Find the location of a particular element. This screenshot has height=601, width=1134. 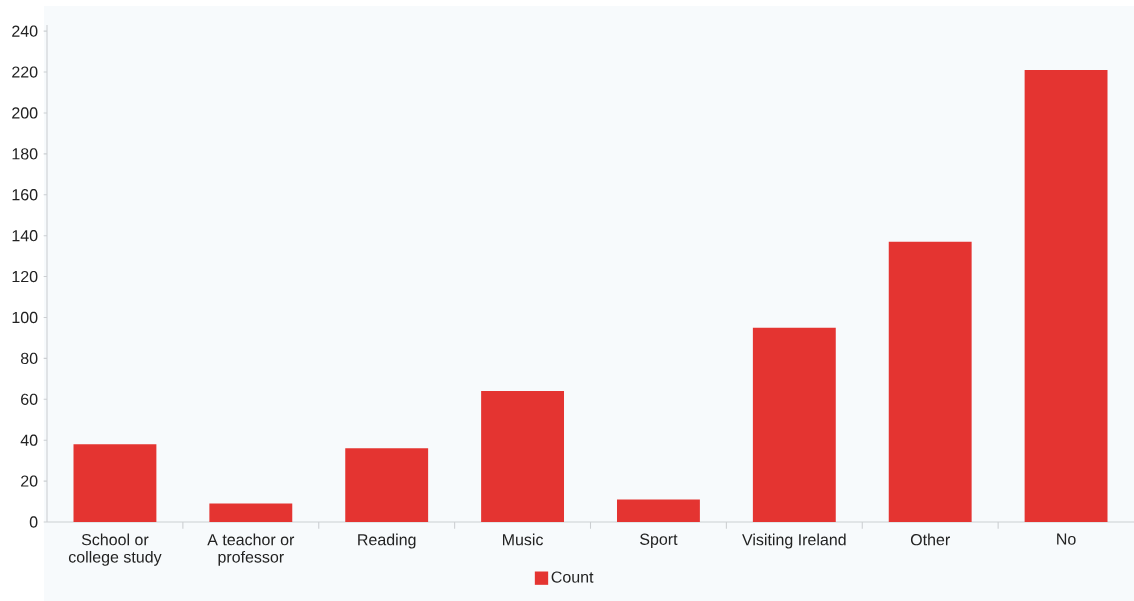

x-tick-label: Music is located at coordinates (523, 539).